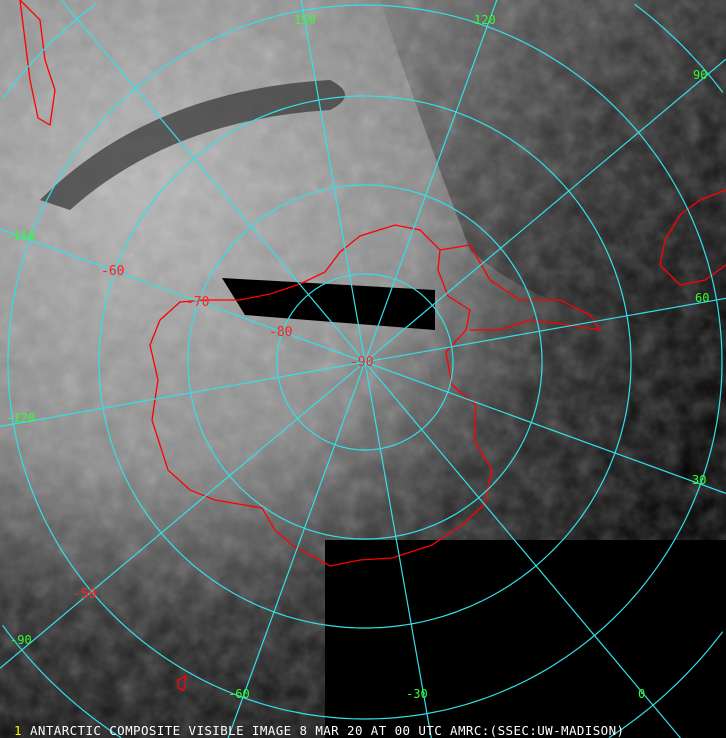 This screenshot has height=738, width=726. What do you see at coordinates (361, 362) in the screenshot?
I see `lat-label-m90: -90` at bounding box center [361, 362].